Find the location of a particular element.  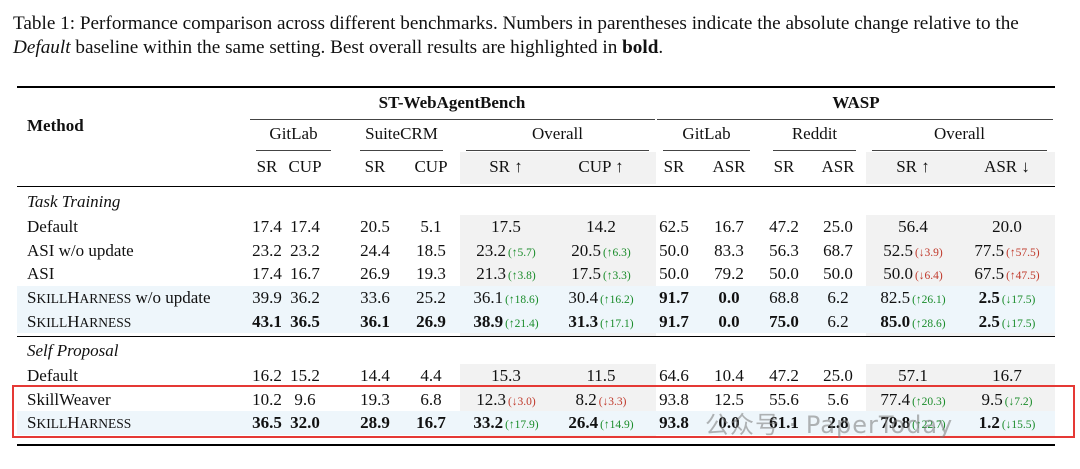

table-cell: 5.1 is located at coordinates (431, 226).